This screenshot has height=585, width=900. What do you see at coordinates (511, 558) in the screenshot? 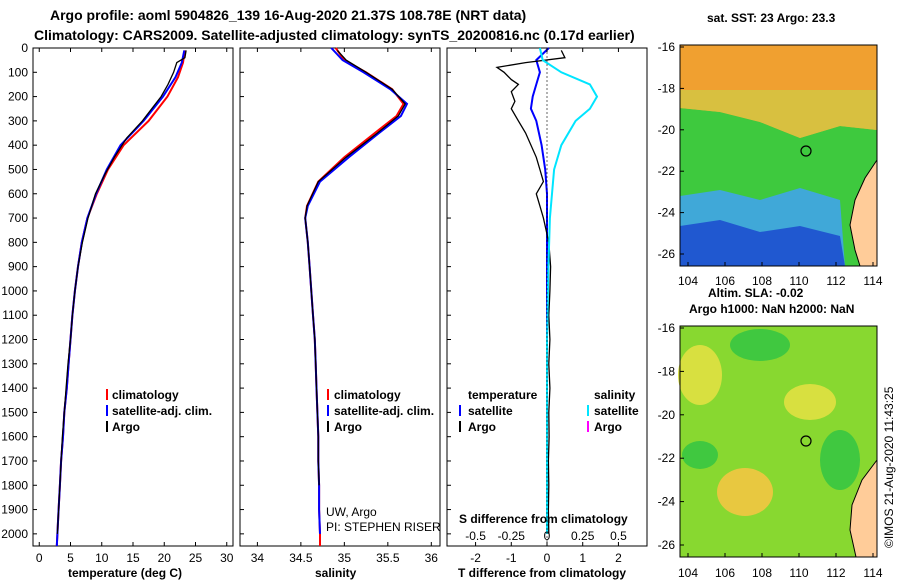
I see `x-tick-label: -1` at bounding box center [511, 558].